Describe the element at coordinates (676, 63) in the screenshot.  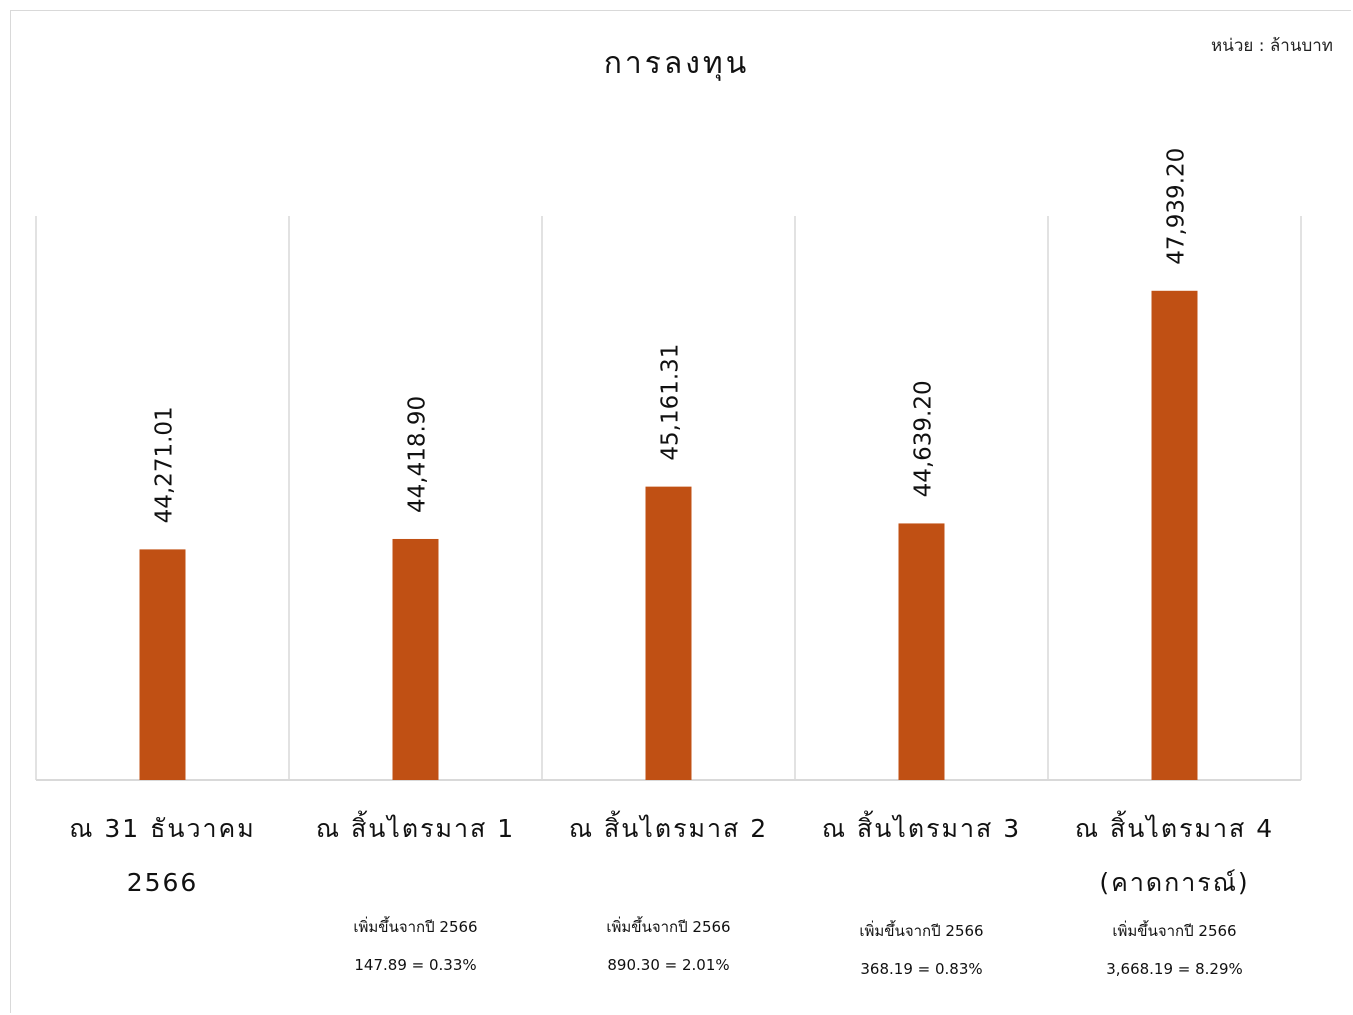
I see `chart-title: การลงทุน` at that location.